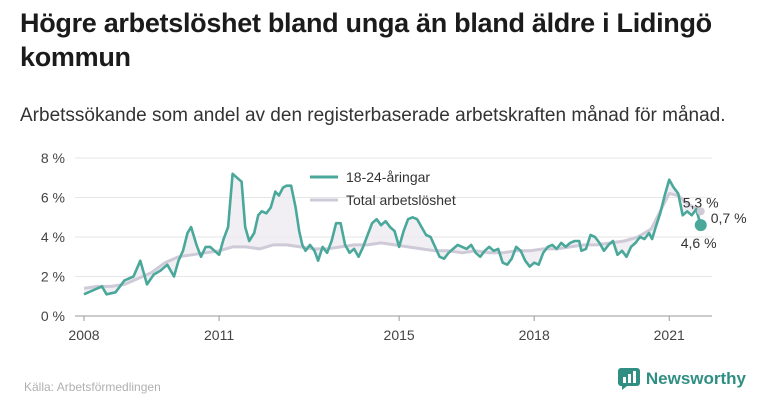  I want to click on end-point-youth, so click(700, 225).